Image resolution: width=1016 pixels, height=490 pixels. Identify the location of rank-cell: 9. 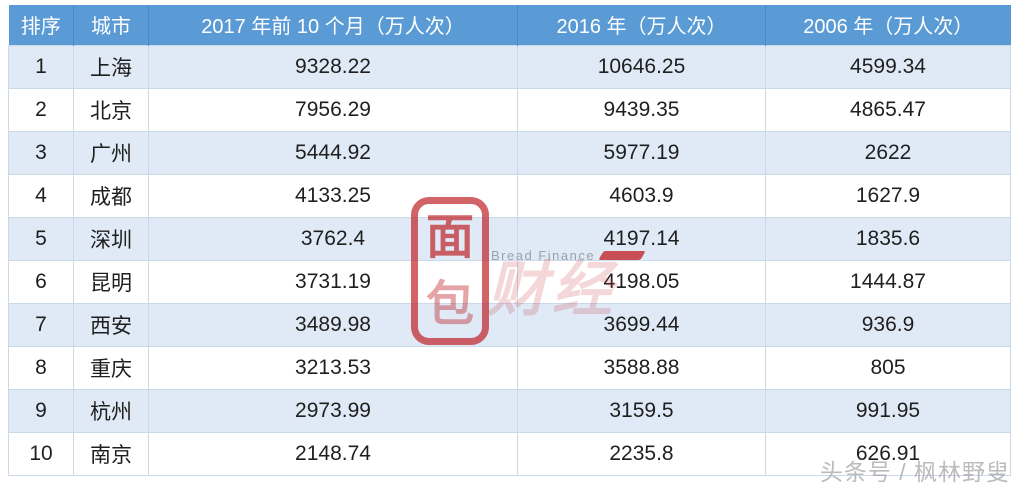
(41, 410).